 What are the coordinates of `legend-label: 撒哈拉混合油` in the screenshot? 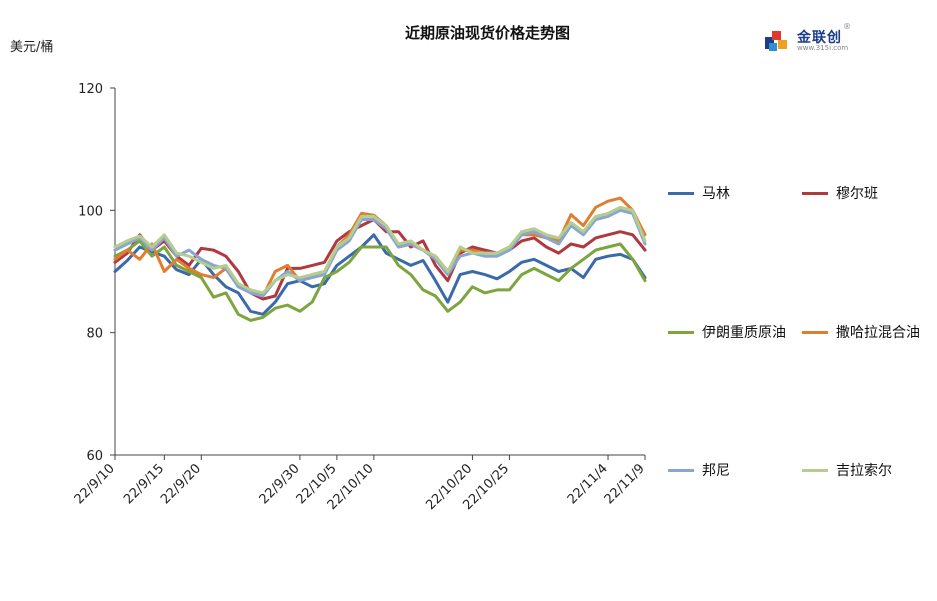 It's located at (878, 333).